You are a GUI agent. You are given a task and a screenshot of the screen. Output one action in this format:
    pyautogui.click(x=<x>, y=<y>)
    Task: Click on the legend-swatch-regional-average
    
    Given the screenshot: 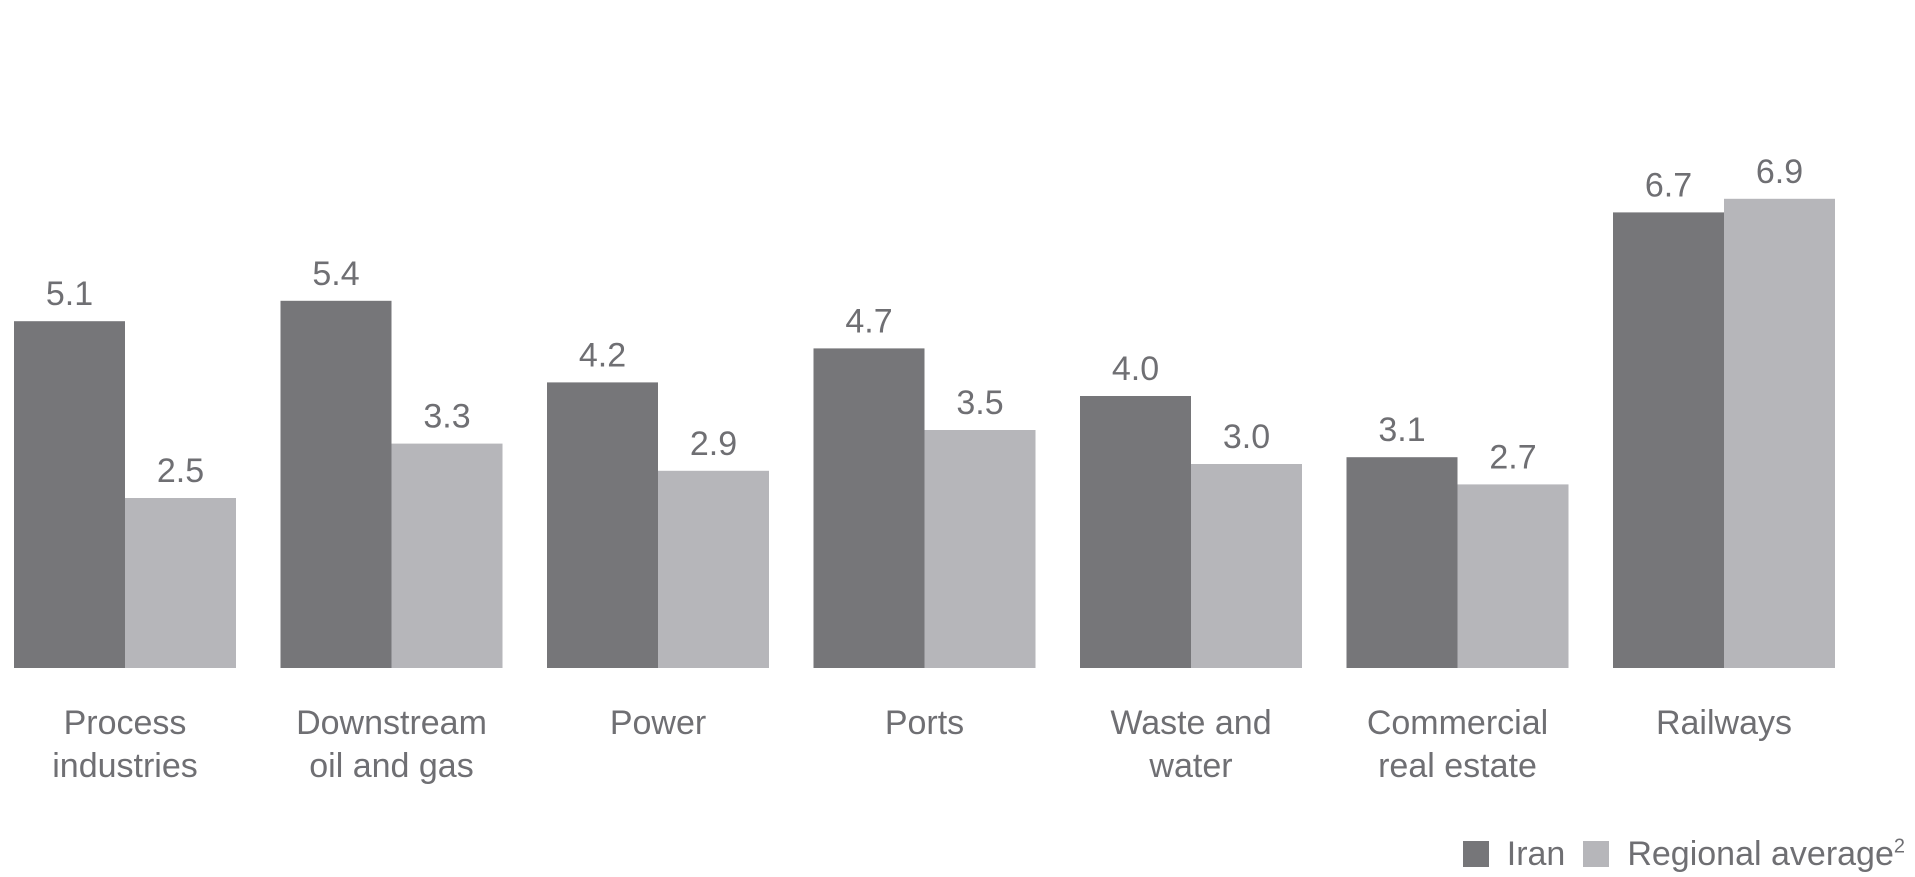 What is the action you would take?
    pyautogui.click(x=1596, y=854)
    